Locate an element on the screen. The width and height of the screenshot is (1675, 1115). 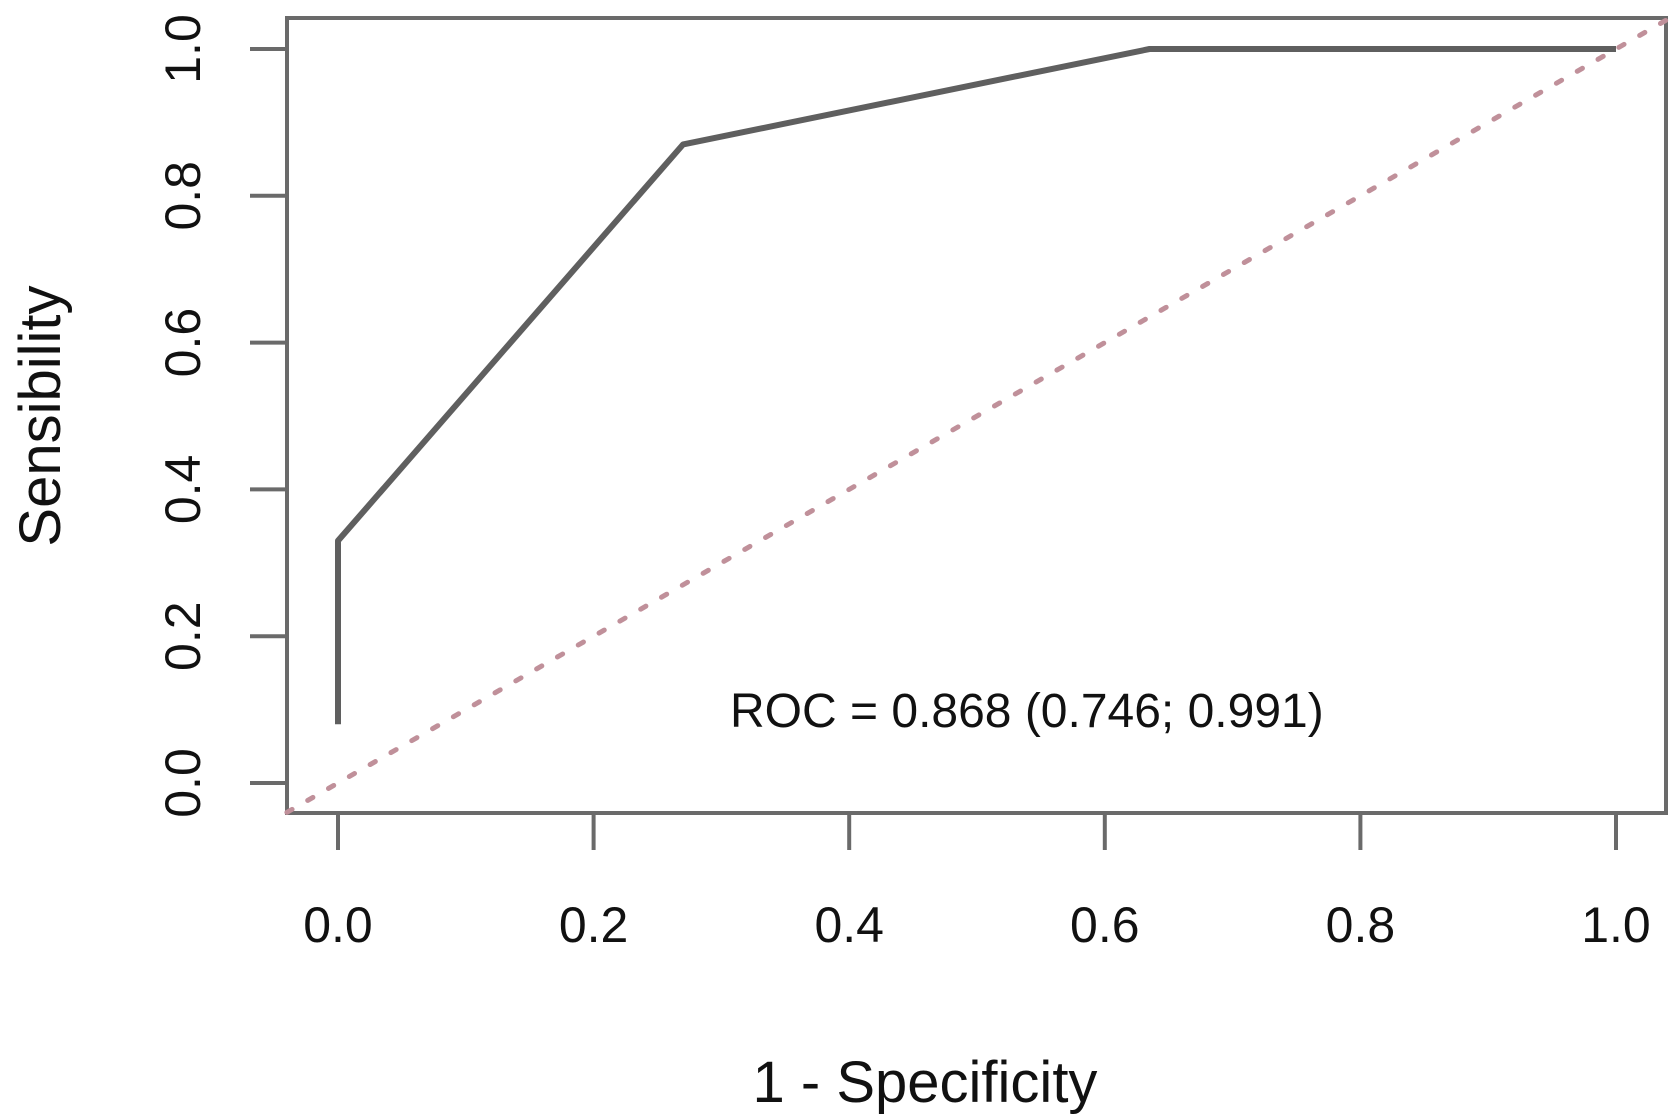
x-tick-label: 0.2 is located at coordinates (594, 925).